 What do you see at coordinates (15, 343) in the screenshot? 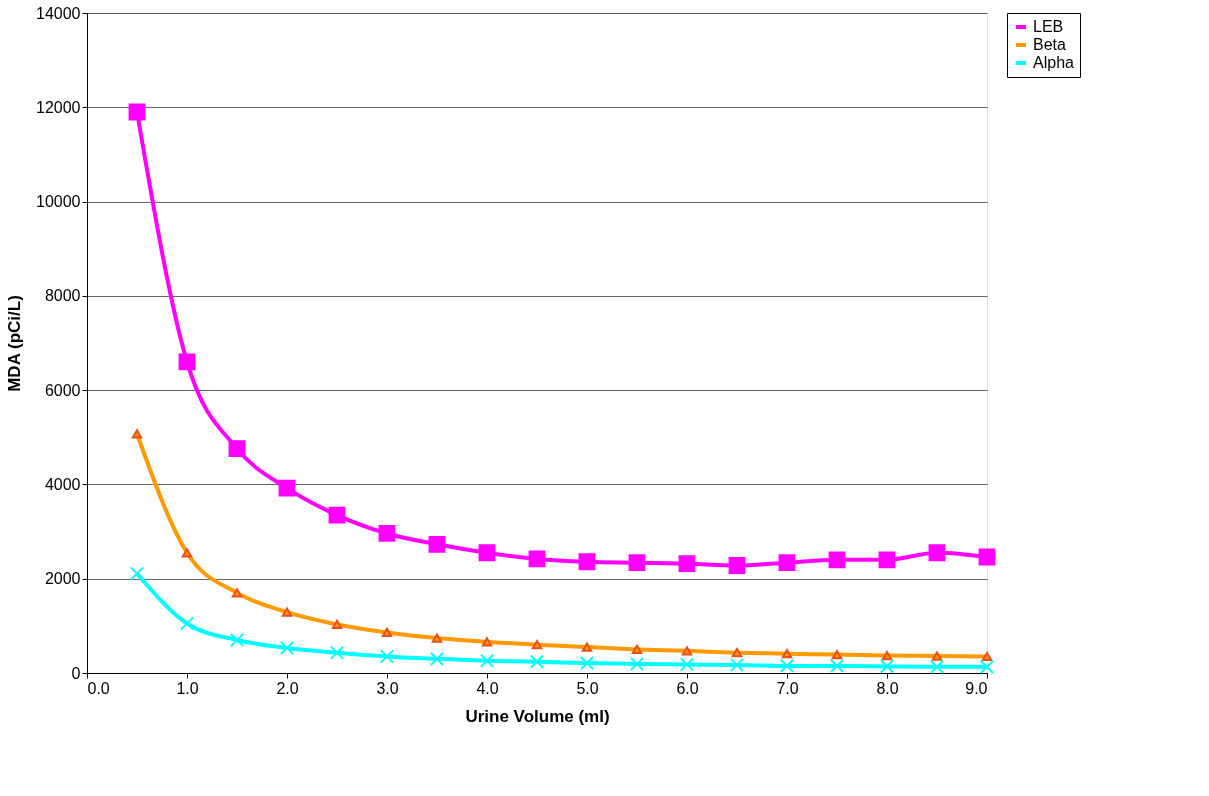
I see `y-axis-title: MDA (pCi/L)` at bounding box center [15, 343].